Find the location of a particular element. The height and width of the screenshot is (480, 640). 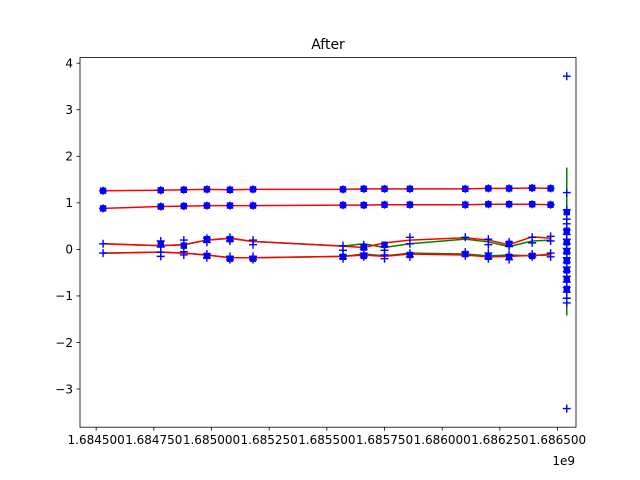

y-tick-label: −1 is located at coordinates (64, 296).